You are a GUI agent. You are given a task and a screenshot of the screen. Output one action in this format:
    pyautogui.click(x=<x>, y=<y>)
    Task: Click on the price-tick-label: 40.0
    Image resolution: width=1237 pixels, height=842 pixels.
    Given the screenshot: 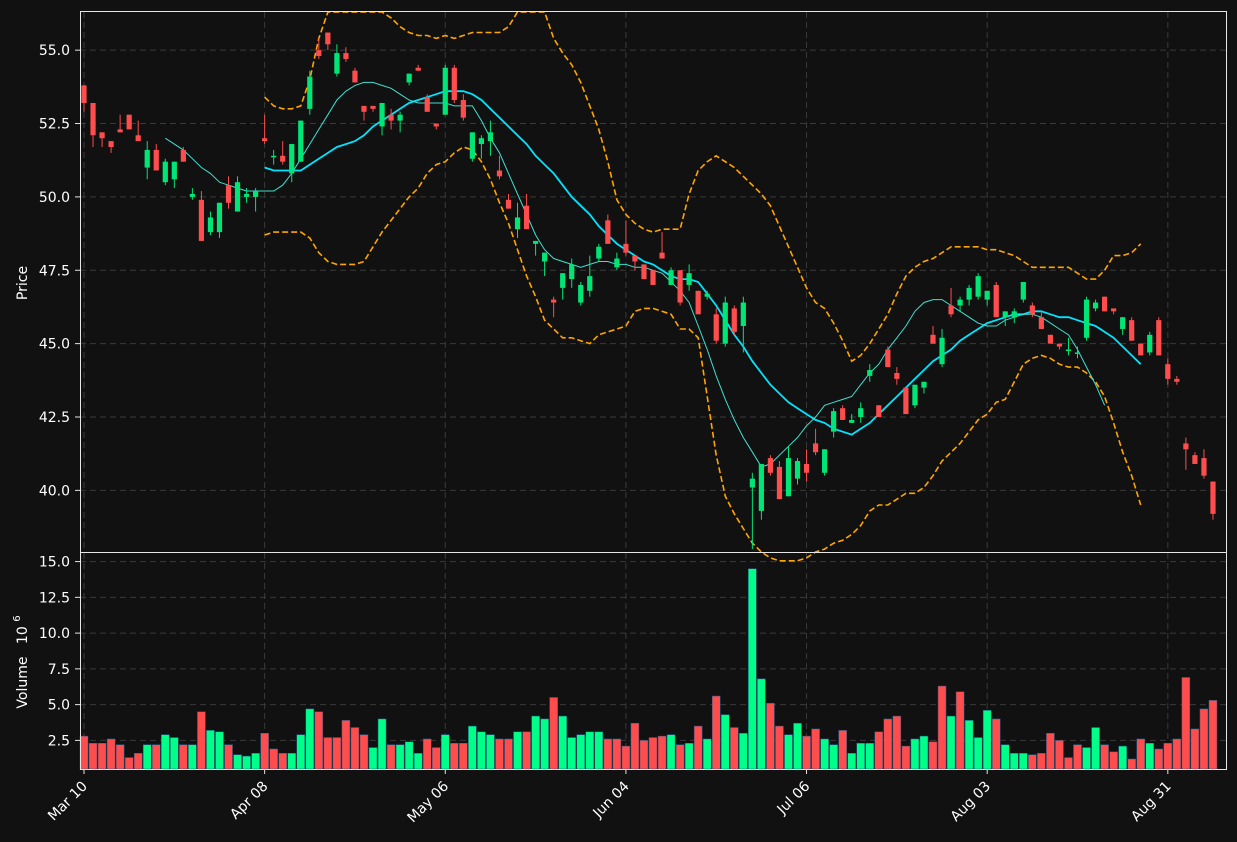 What is the action you would take?
    pyautogui.click(x=54, y=491)
    